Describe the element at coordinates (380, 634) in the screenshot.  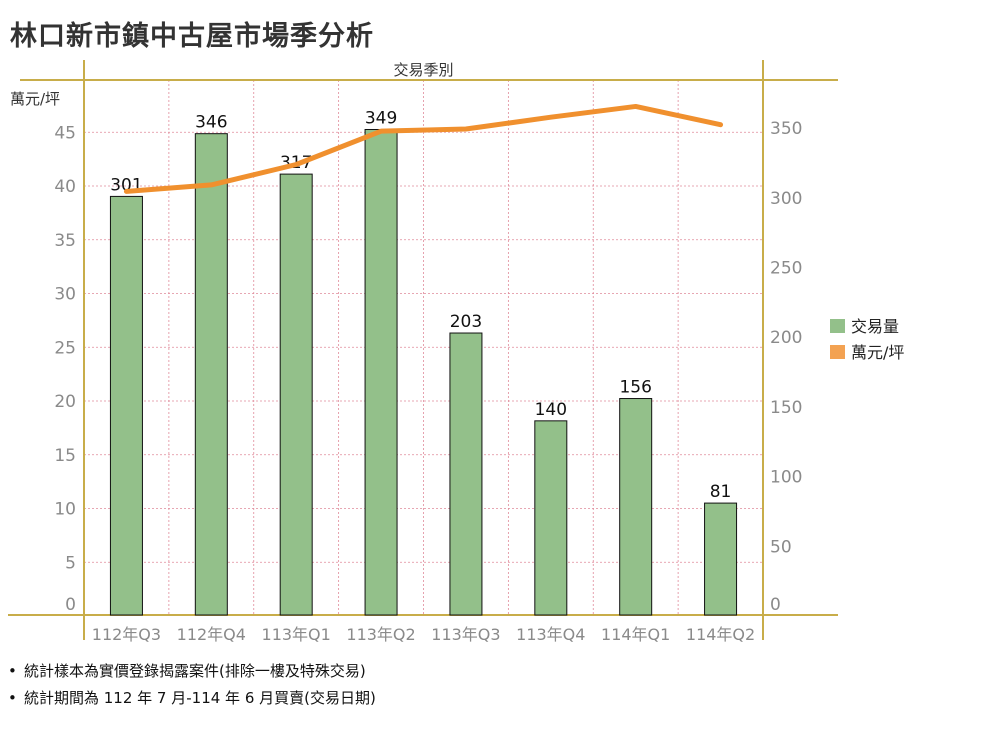
I see `x-tick-label: 113年Q2` at that location.